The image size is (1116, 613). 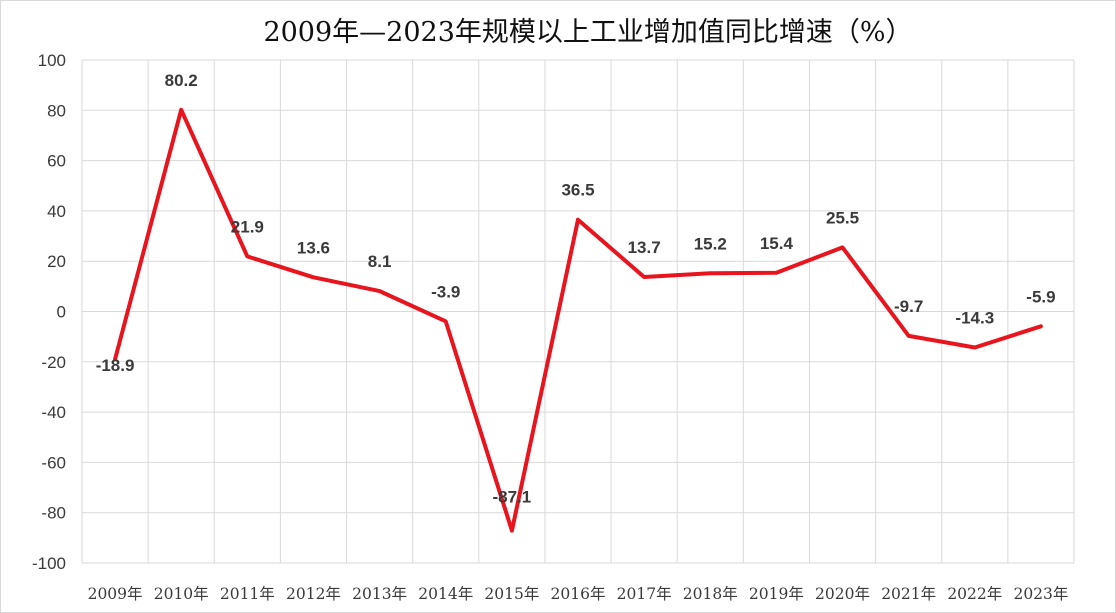 What do you see at coordinates (49, 563) in the screenshot?
I see `y-tick-label: -100` at bounding box center [49, 563].